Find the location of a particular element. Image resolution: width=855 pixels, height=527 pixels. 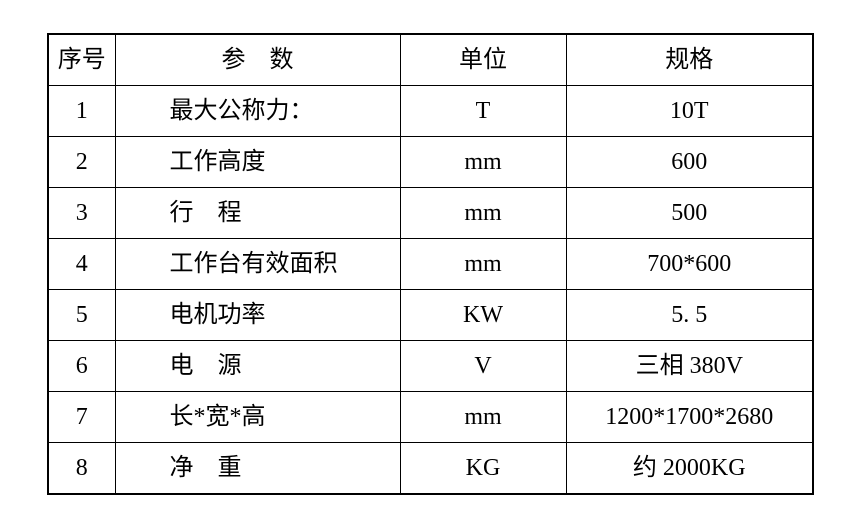

unit-cell: KW is located at coordinates (483, 315).